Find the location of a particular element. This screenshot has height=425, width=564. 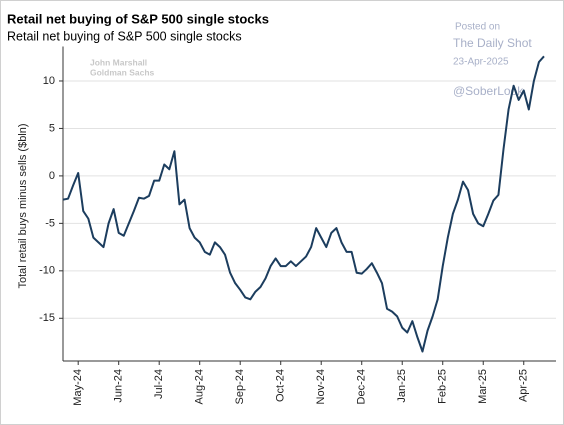

x-tick-label: Nov-24 is located at coordinates (321, 386).